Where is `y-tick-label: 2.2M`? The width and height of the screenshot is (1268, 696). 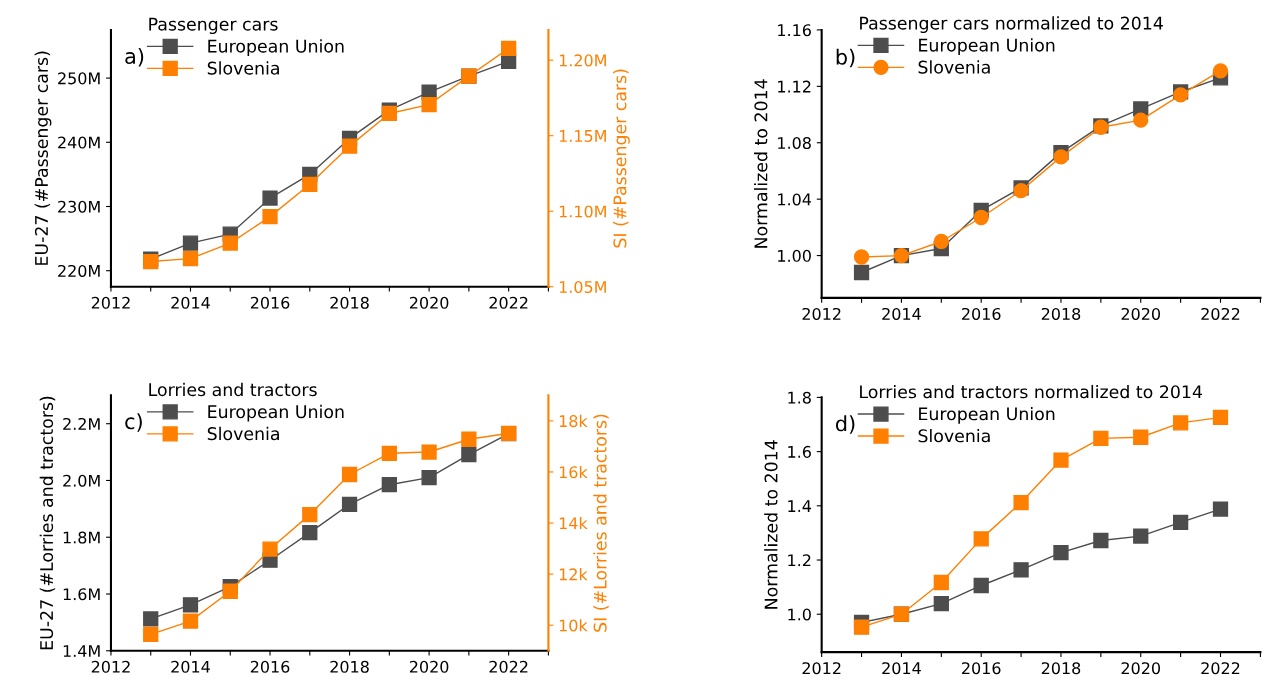
y-tick-label: 2.2M is located at coordinates (81, 423).